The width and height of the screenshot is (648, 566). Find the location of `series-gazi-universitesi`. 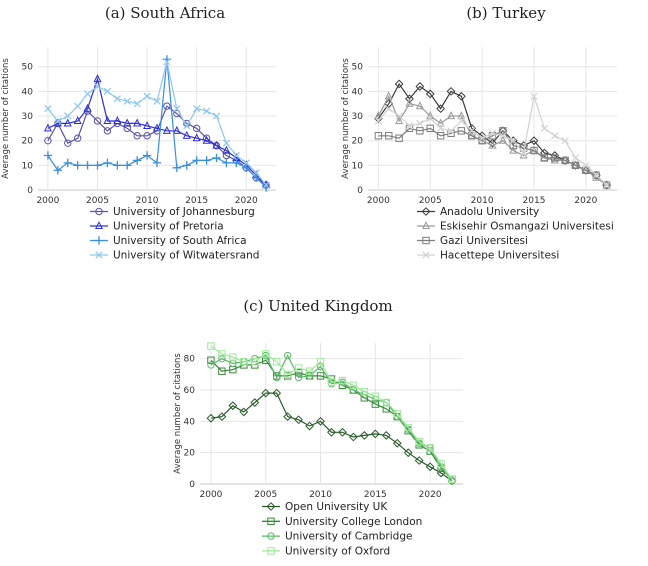

series-gazi-universitesi is located at coordinates (492, 156).